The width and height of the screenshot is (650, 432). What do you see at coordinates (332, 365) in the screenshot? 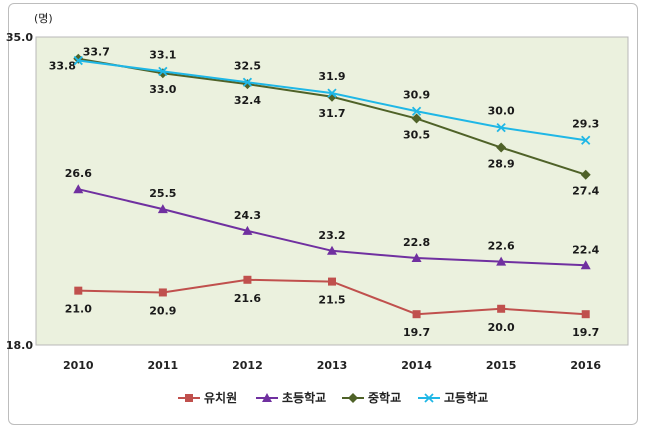
I see `x-tick-label: 2013` at bounding box center [332, 365].